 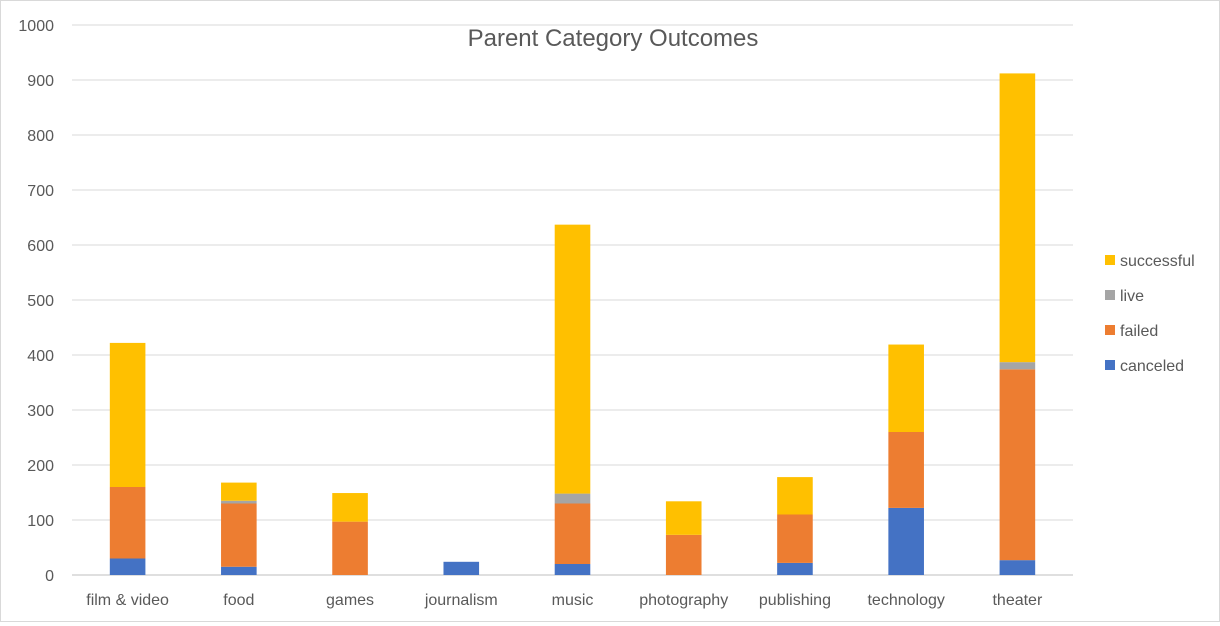 I want to click on legend-label-live: live, so click(x=1132, y=296).